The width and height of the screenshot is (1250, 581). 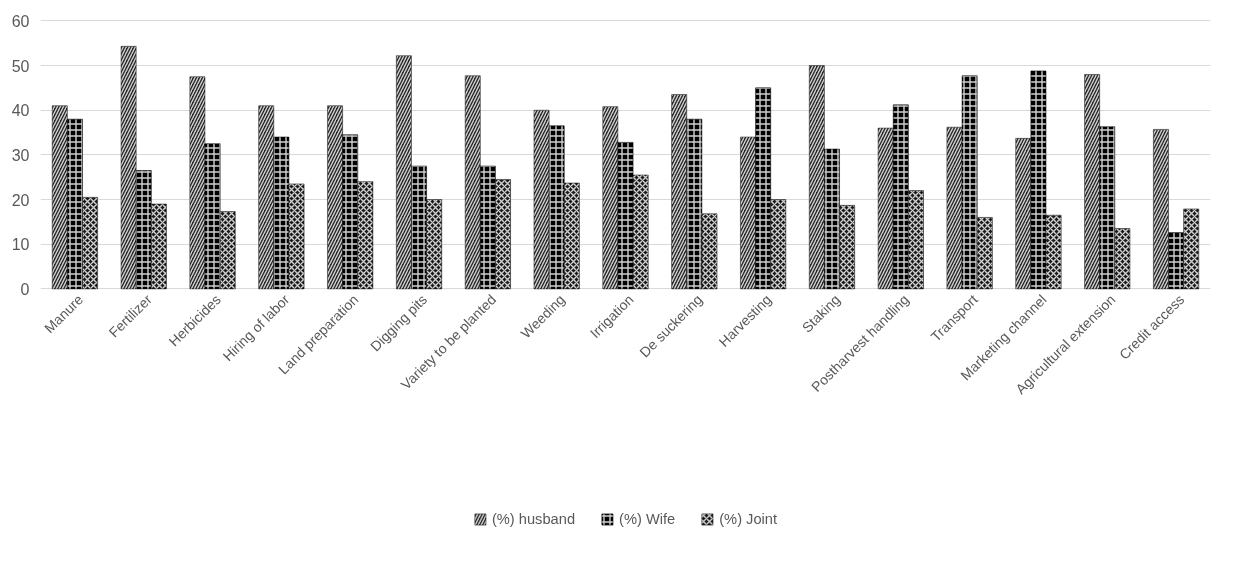 I want to click on y-tick-label: 40, so click(x=20, y=111).